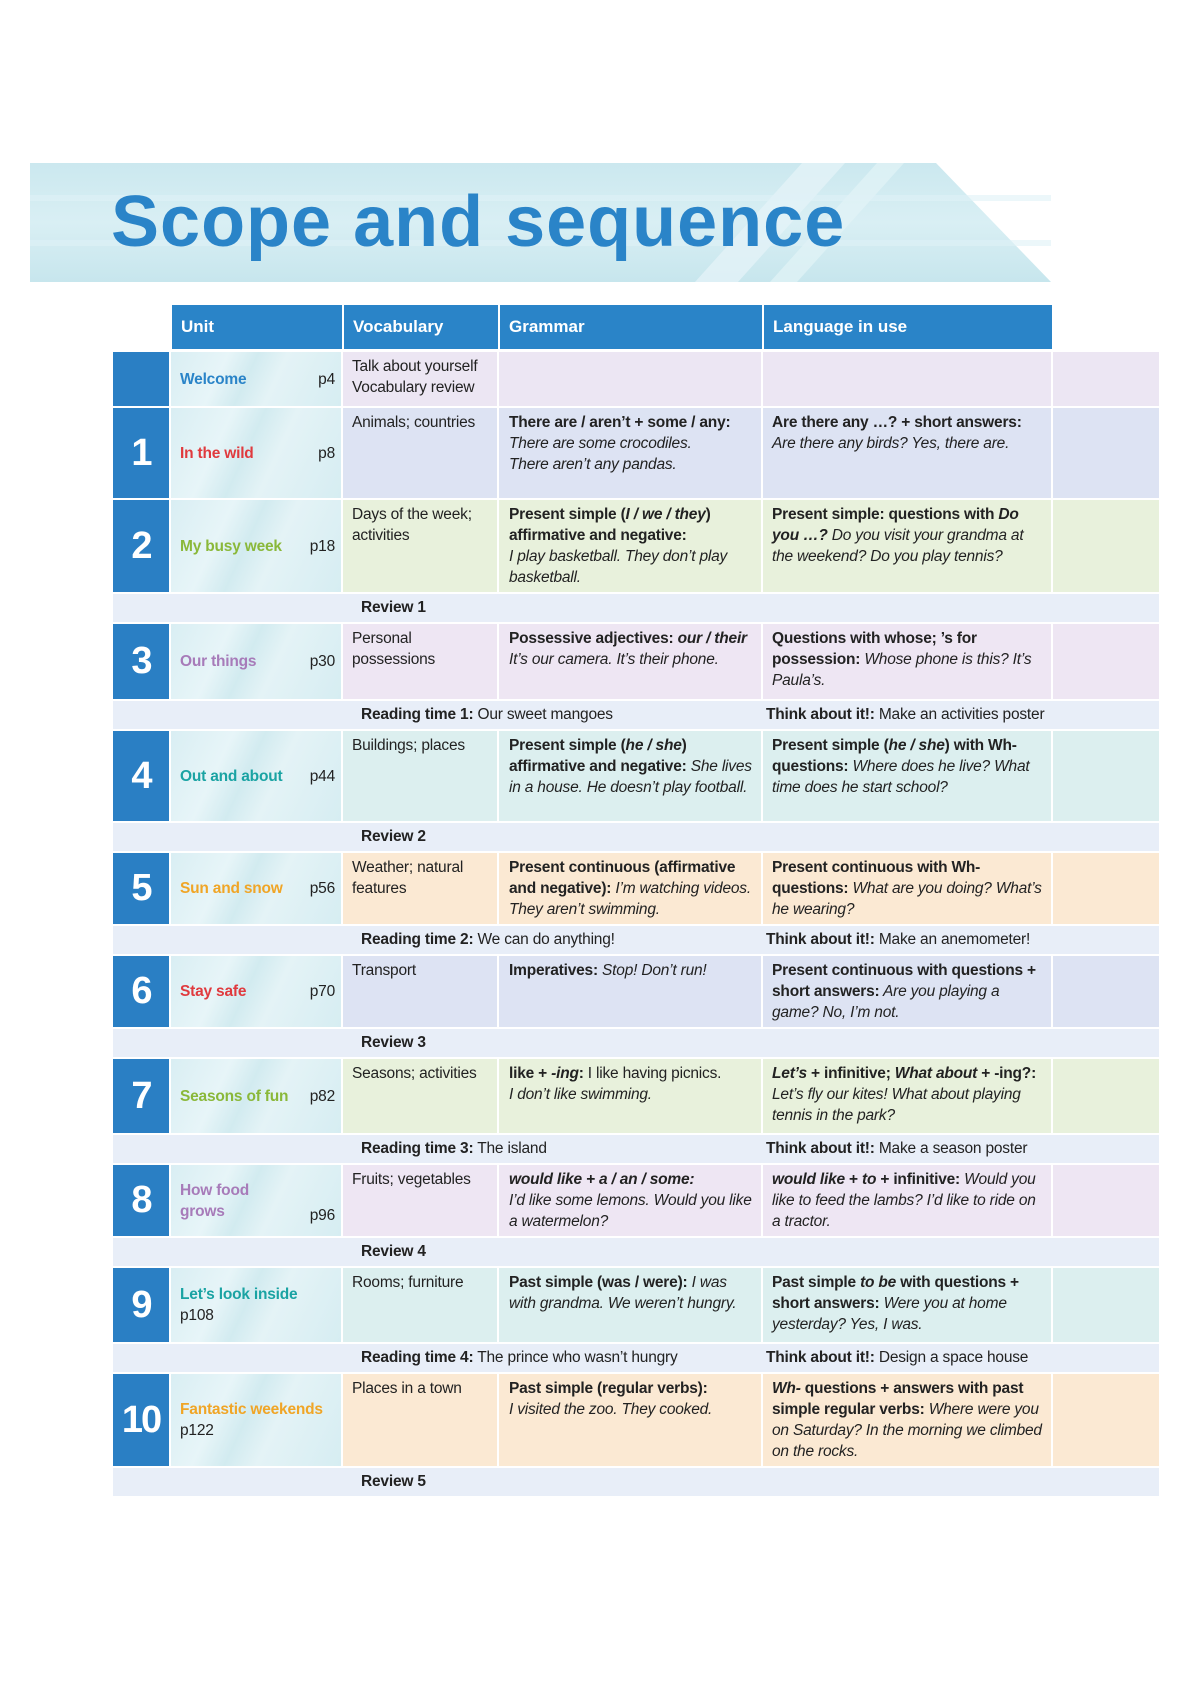  Describe the element at coordinates (786, 1388) in the screenshot. I see `language-text: Wh-` at that location.